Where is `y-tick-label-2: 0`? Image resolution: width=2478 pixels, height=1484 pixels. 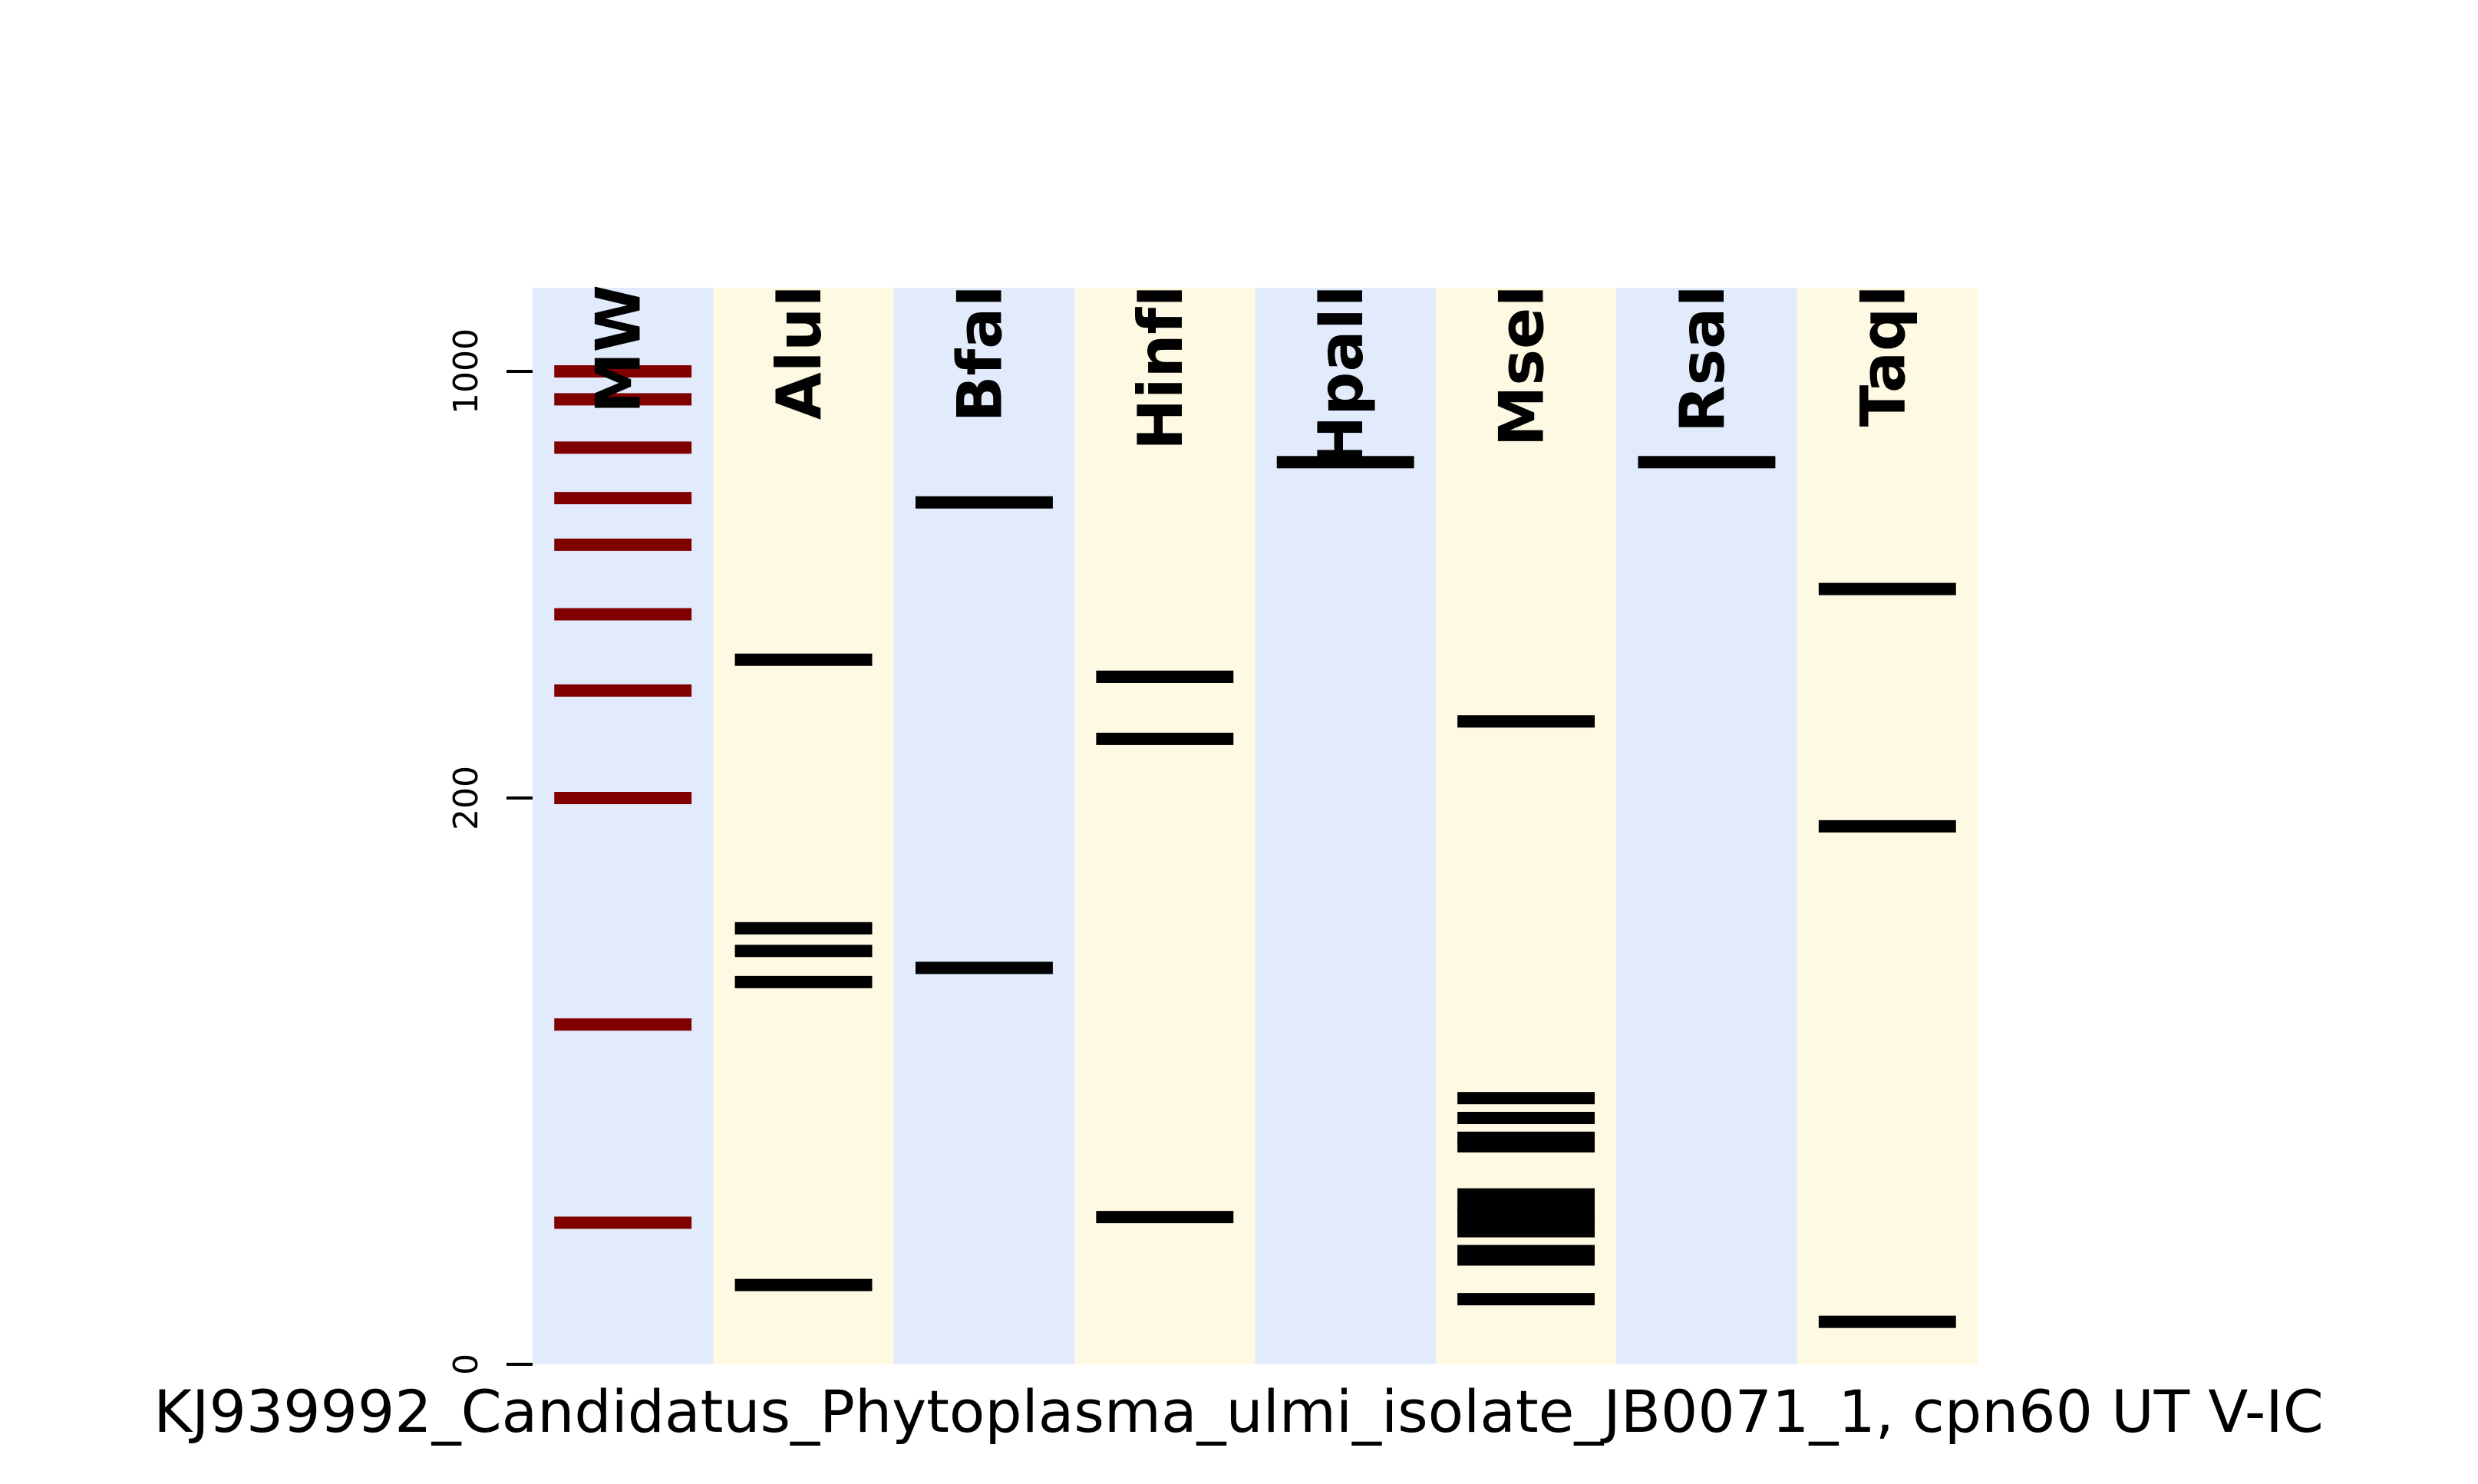
y-tick-label-2: 0 is located at coordinates (466, 1364).